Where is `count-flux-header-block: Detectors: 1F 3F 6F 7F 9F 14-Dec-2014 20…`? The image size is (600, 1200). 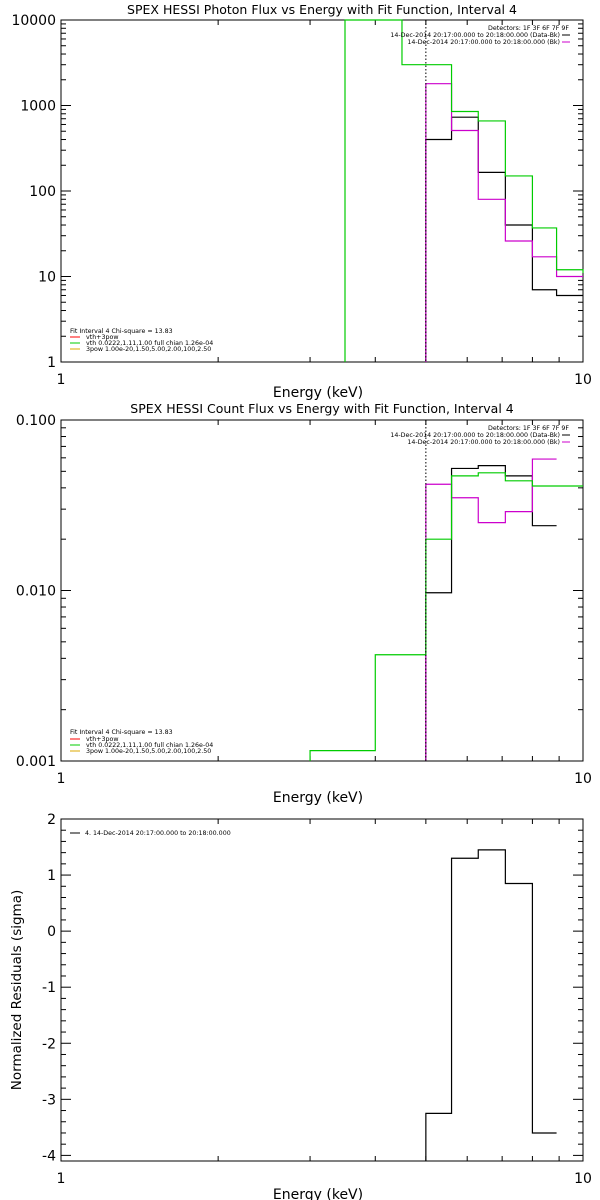 count-flux-header-block: Detectors: 1F 3F 6F 7F 9F 14-Dec-2014 20… is located at coordinates (480, 435).